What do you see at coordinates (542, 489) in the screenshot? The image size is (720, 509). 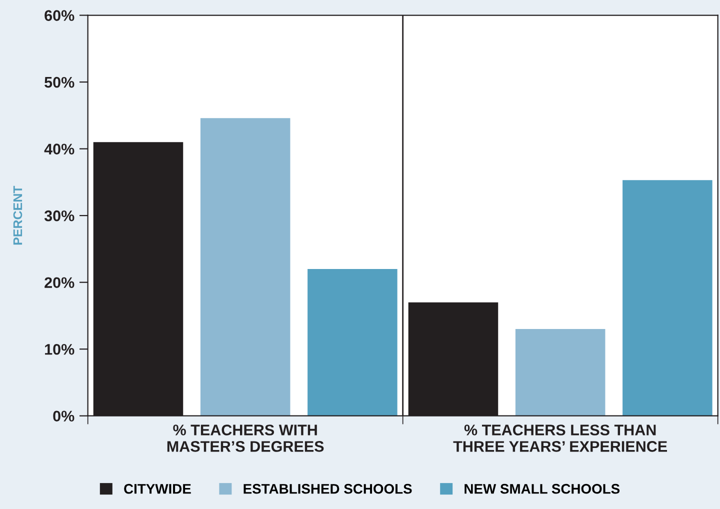 I see `legend-label: NEW SMALL SCHOOLS` at bounding box center [542, 489].